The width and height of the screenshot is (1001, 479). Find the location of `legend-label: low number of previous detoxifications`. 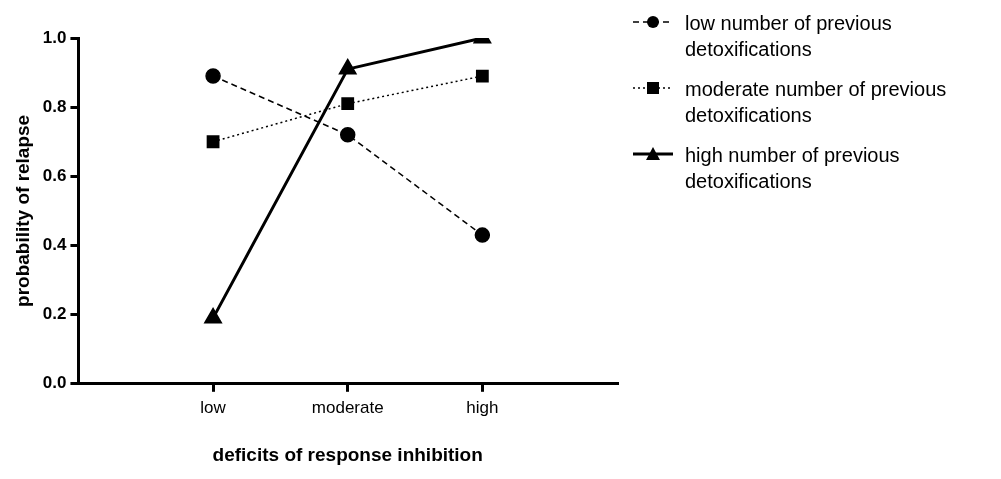

legend-label: low number of previous detoxifications is located at coordinates (789, 36).